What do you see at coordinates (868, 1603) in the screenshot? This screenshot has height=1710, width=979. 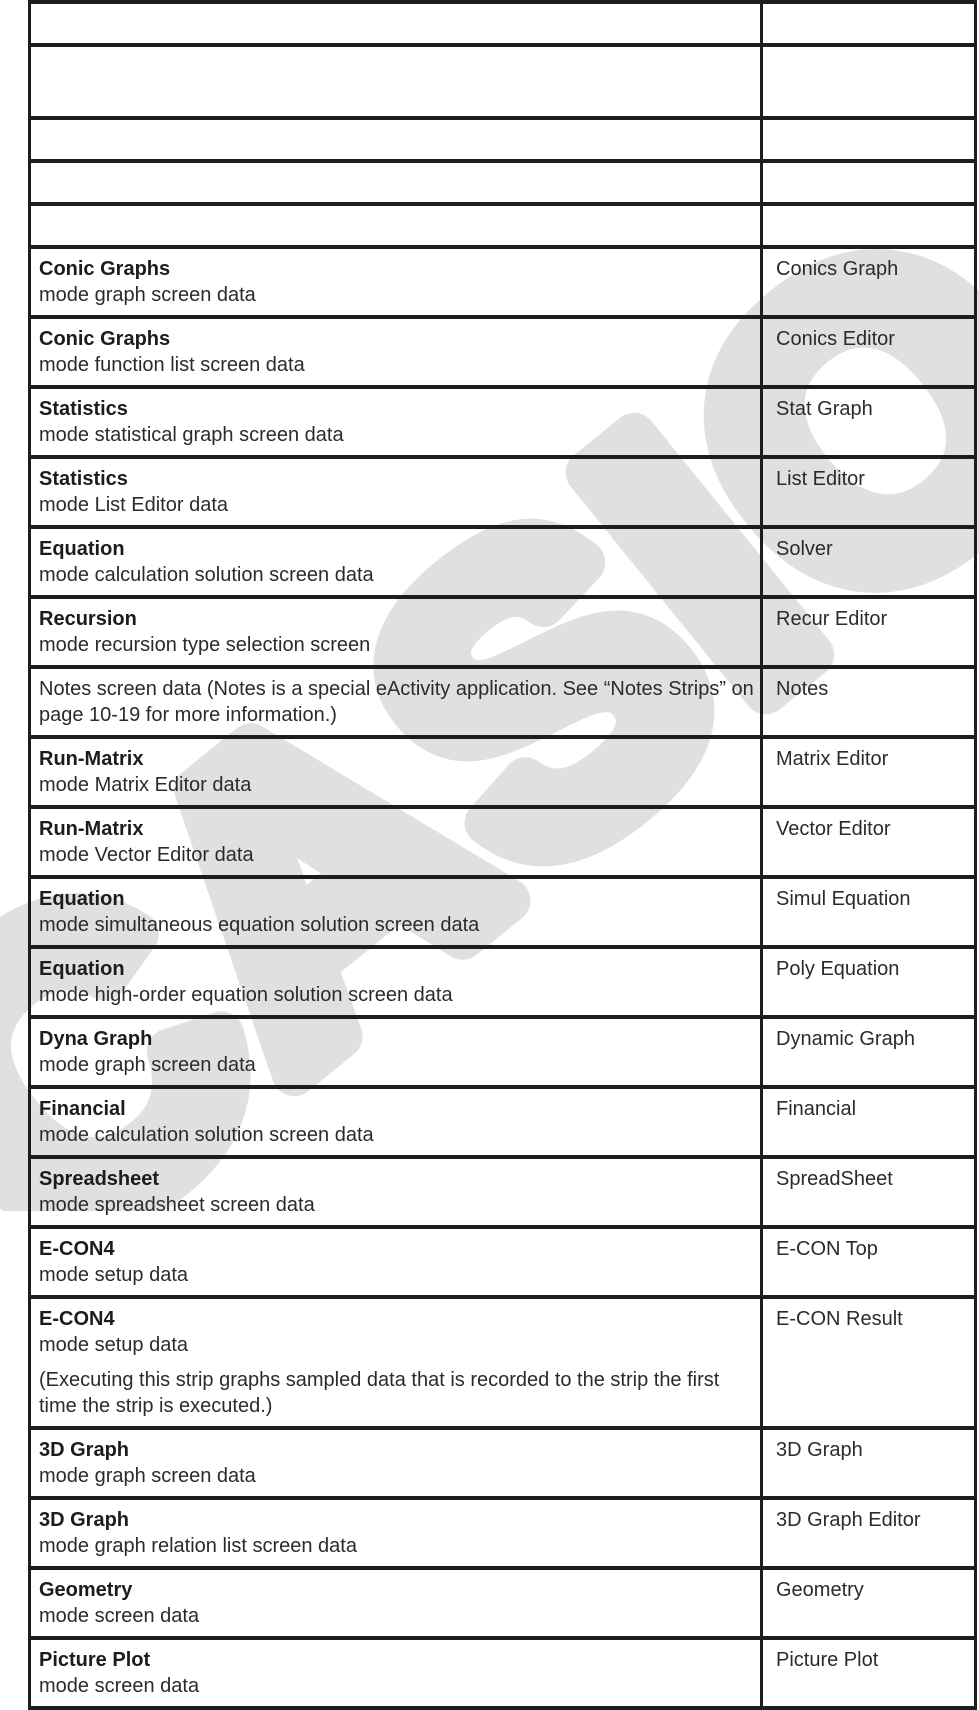 I see `strip-name-cell: Geometry` at bounding box center [868, 1603].